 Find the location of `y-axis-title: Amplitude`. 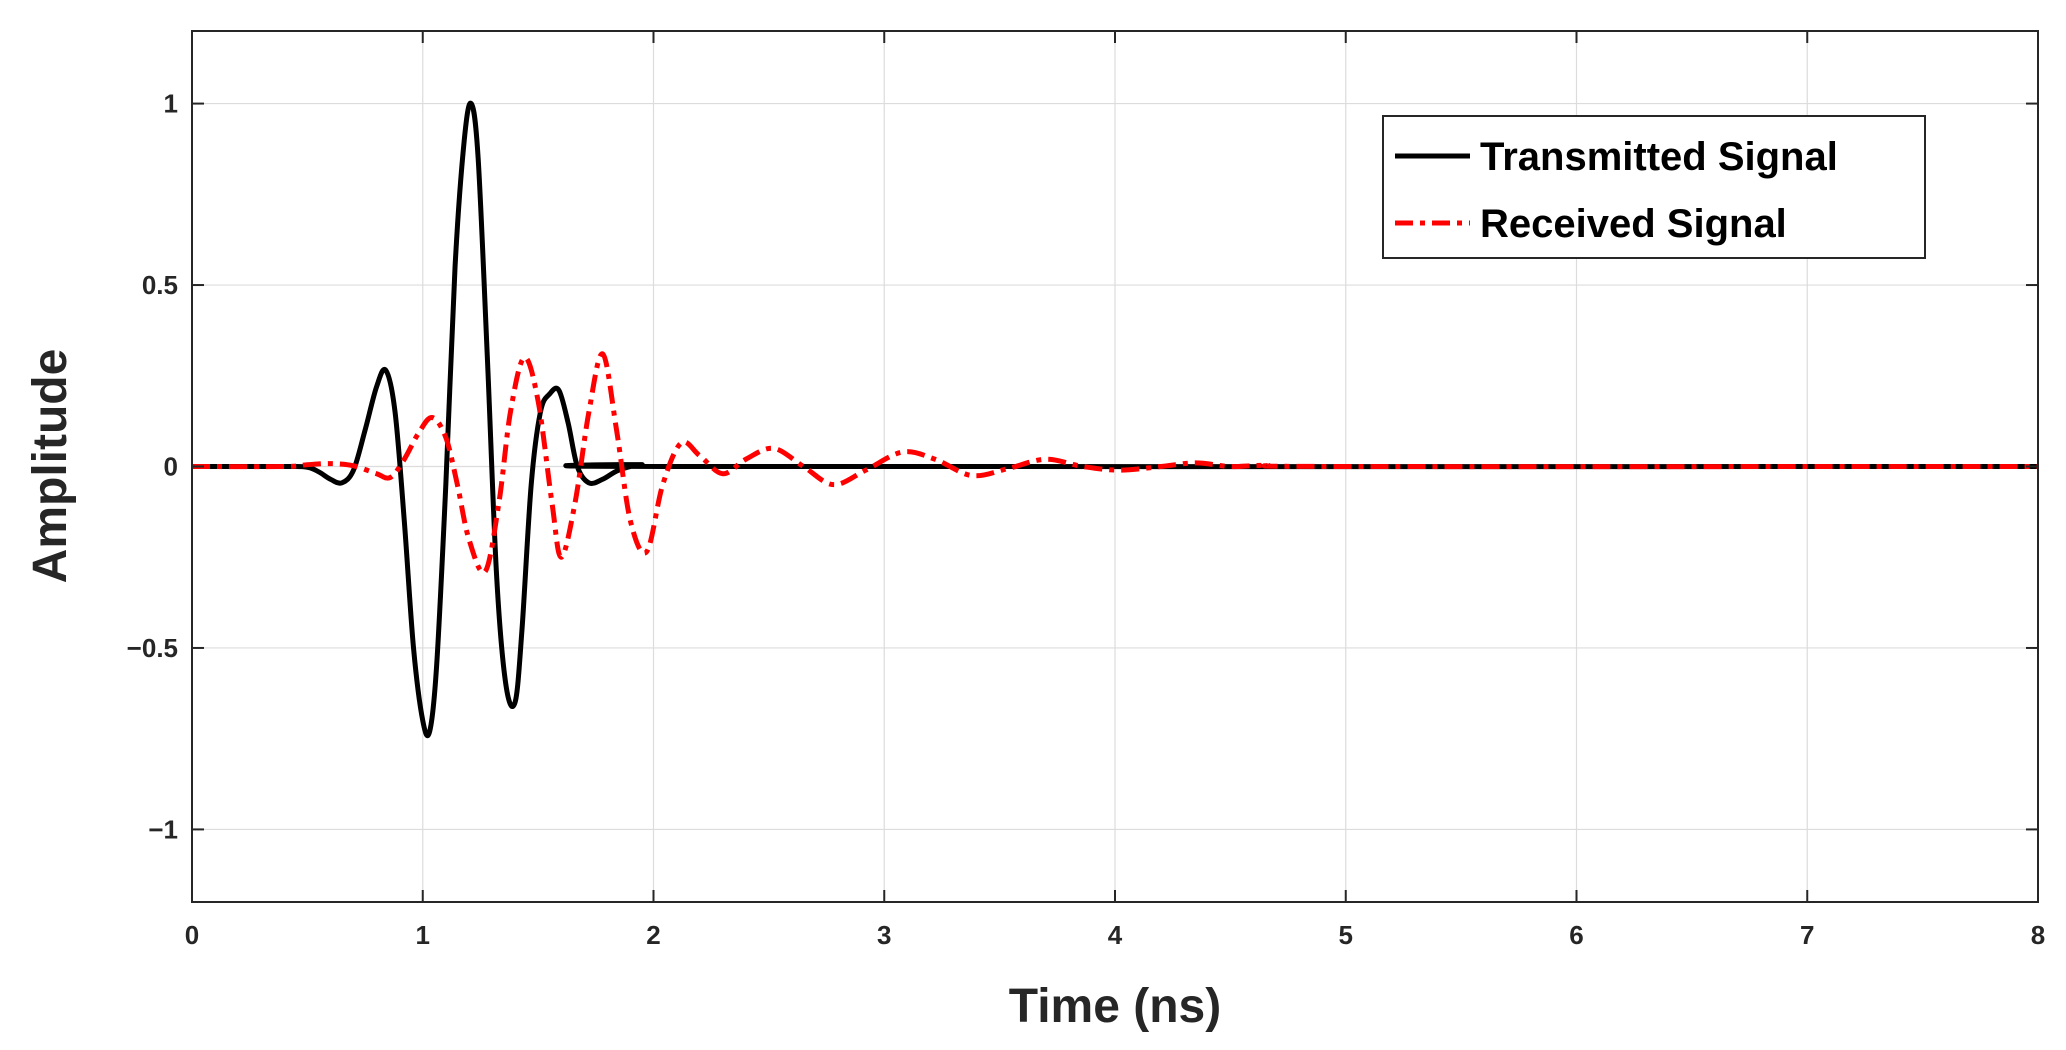

y-axis-title: Amplitude is located at coordinates (50, 466).